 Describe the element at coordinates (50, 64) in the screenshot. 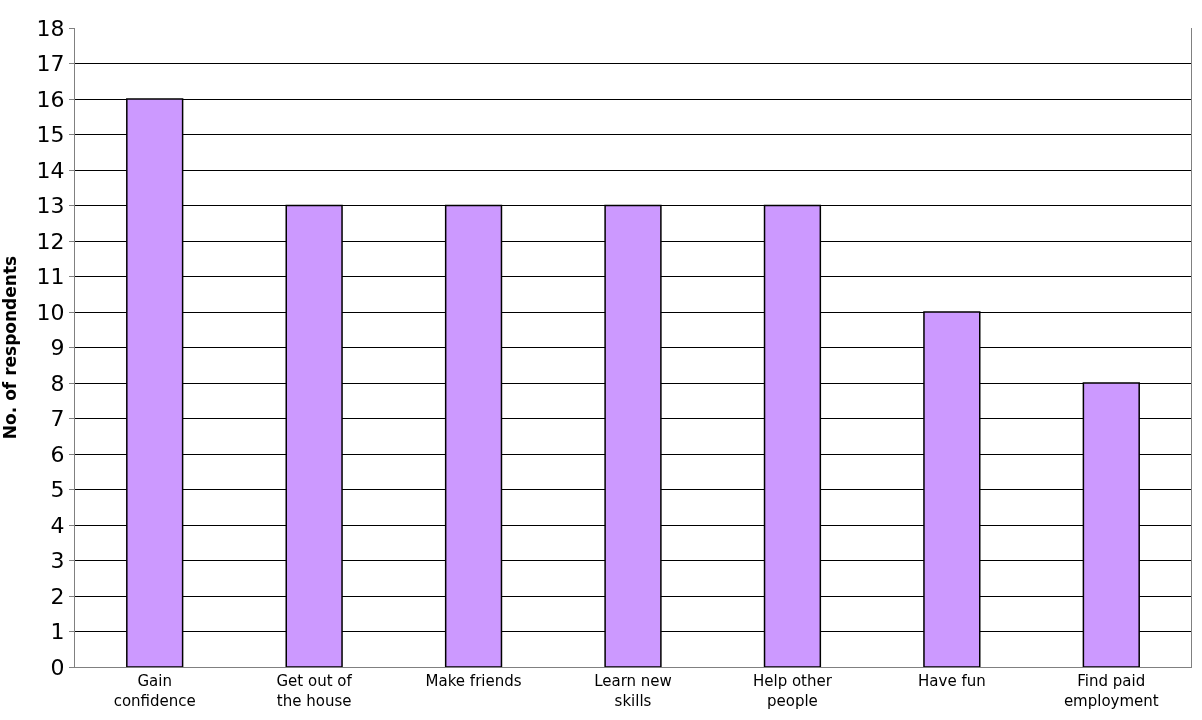

I see `y-tick-label: 17` at that location.